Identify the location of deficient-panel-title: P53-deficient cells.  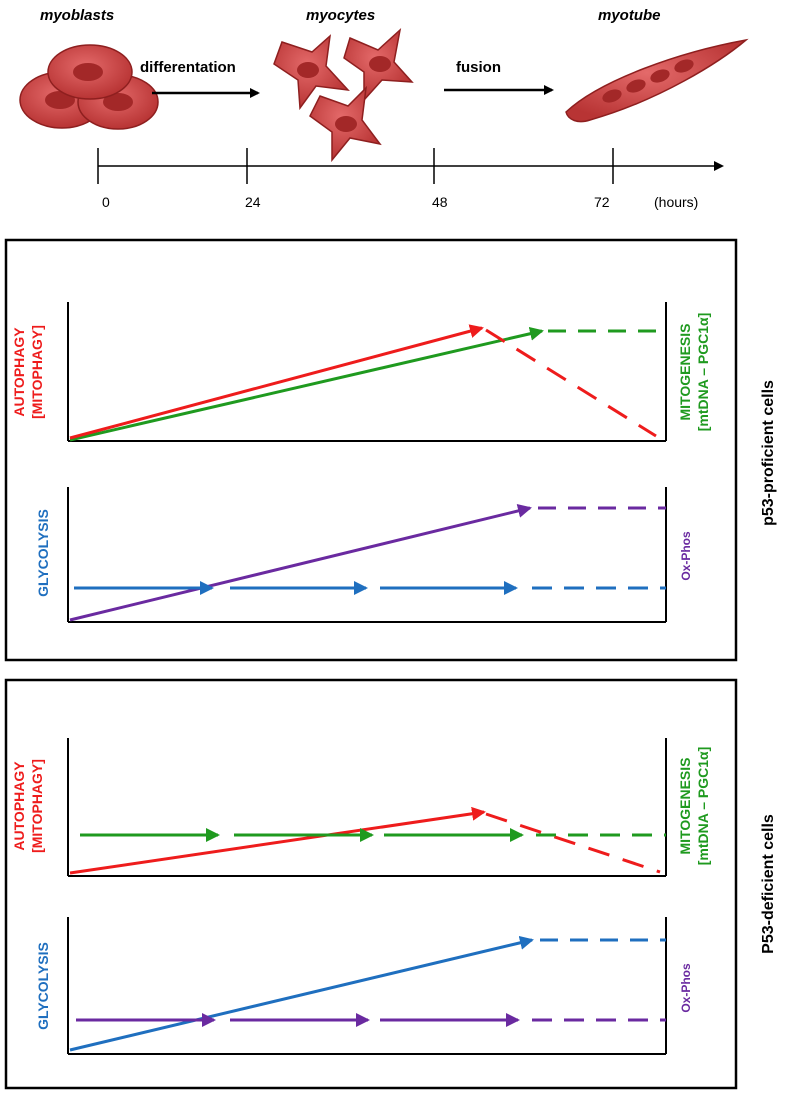
(768, 884).